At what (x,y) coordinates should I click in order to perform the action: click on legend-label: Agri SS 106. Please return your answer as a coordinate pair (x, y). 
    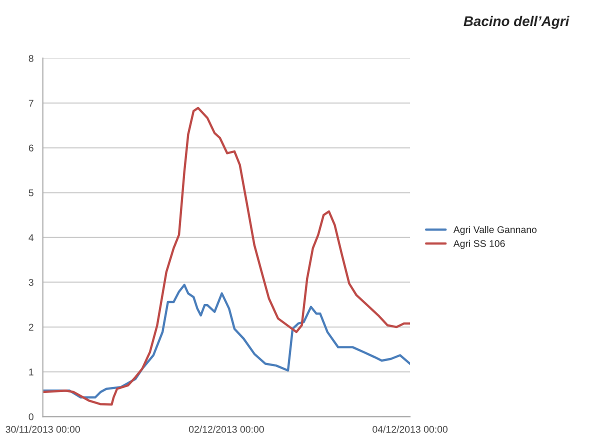
    Looking at the image, I should click on (479, 244).